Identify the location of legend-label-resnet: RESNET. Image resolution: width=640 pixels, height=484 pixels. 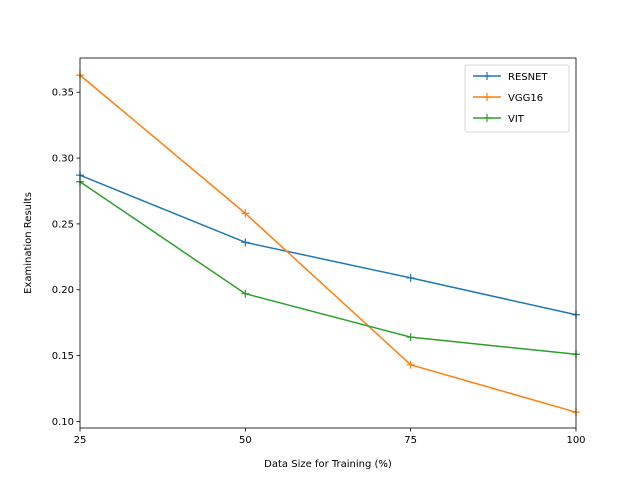
(528, 77).